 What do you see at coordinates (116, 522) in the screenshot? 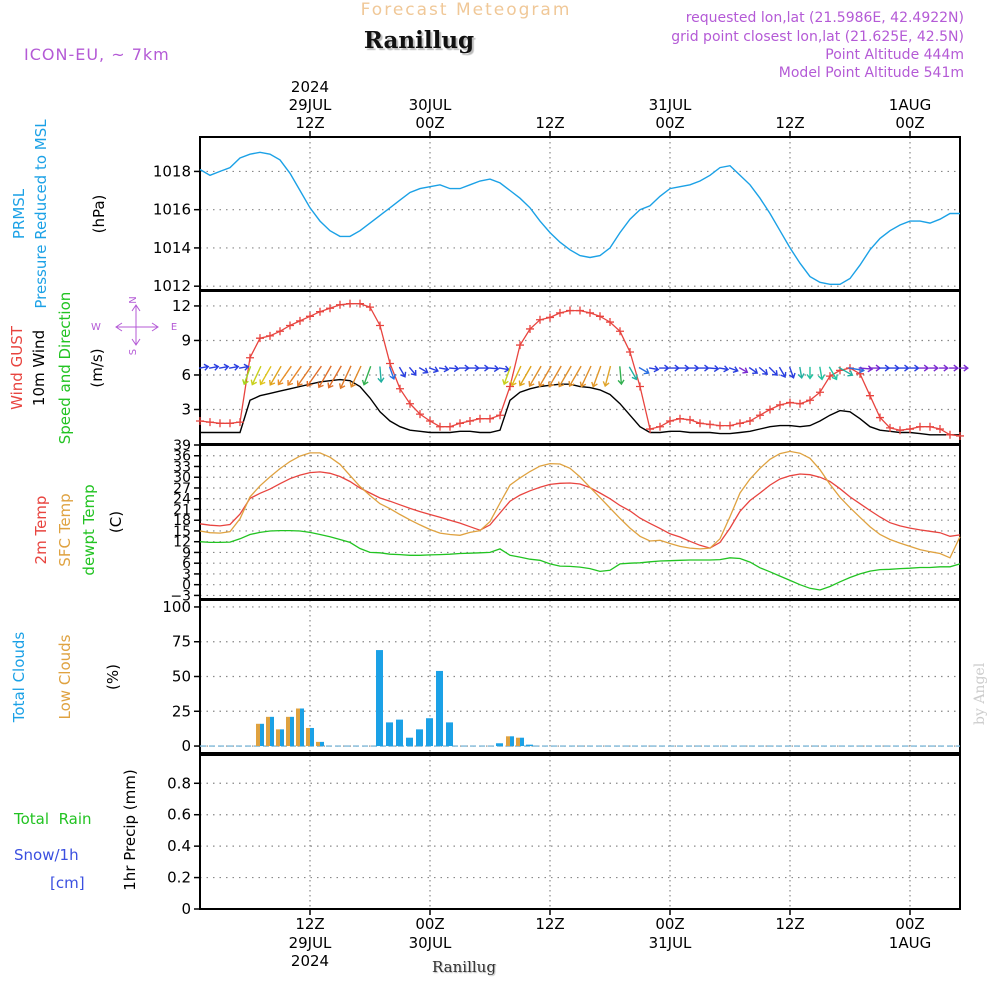
I see `temp-units: (C)` at bounding box center [116, 522].